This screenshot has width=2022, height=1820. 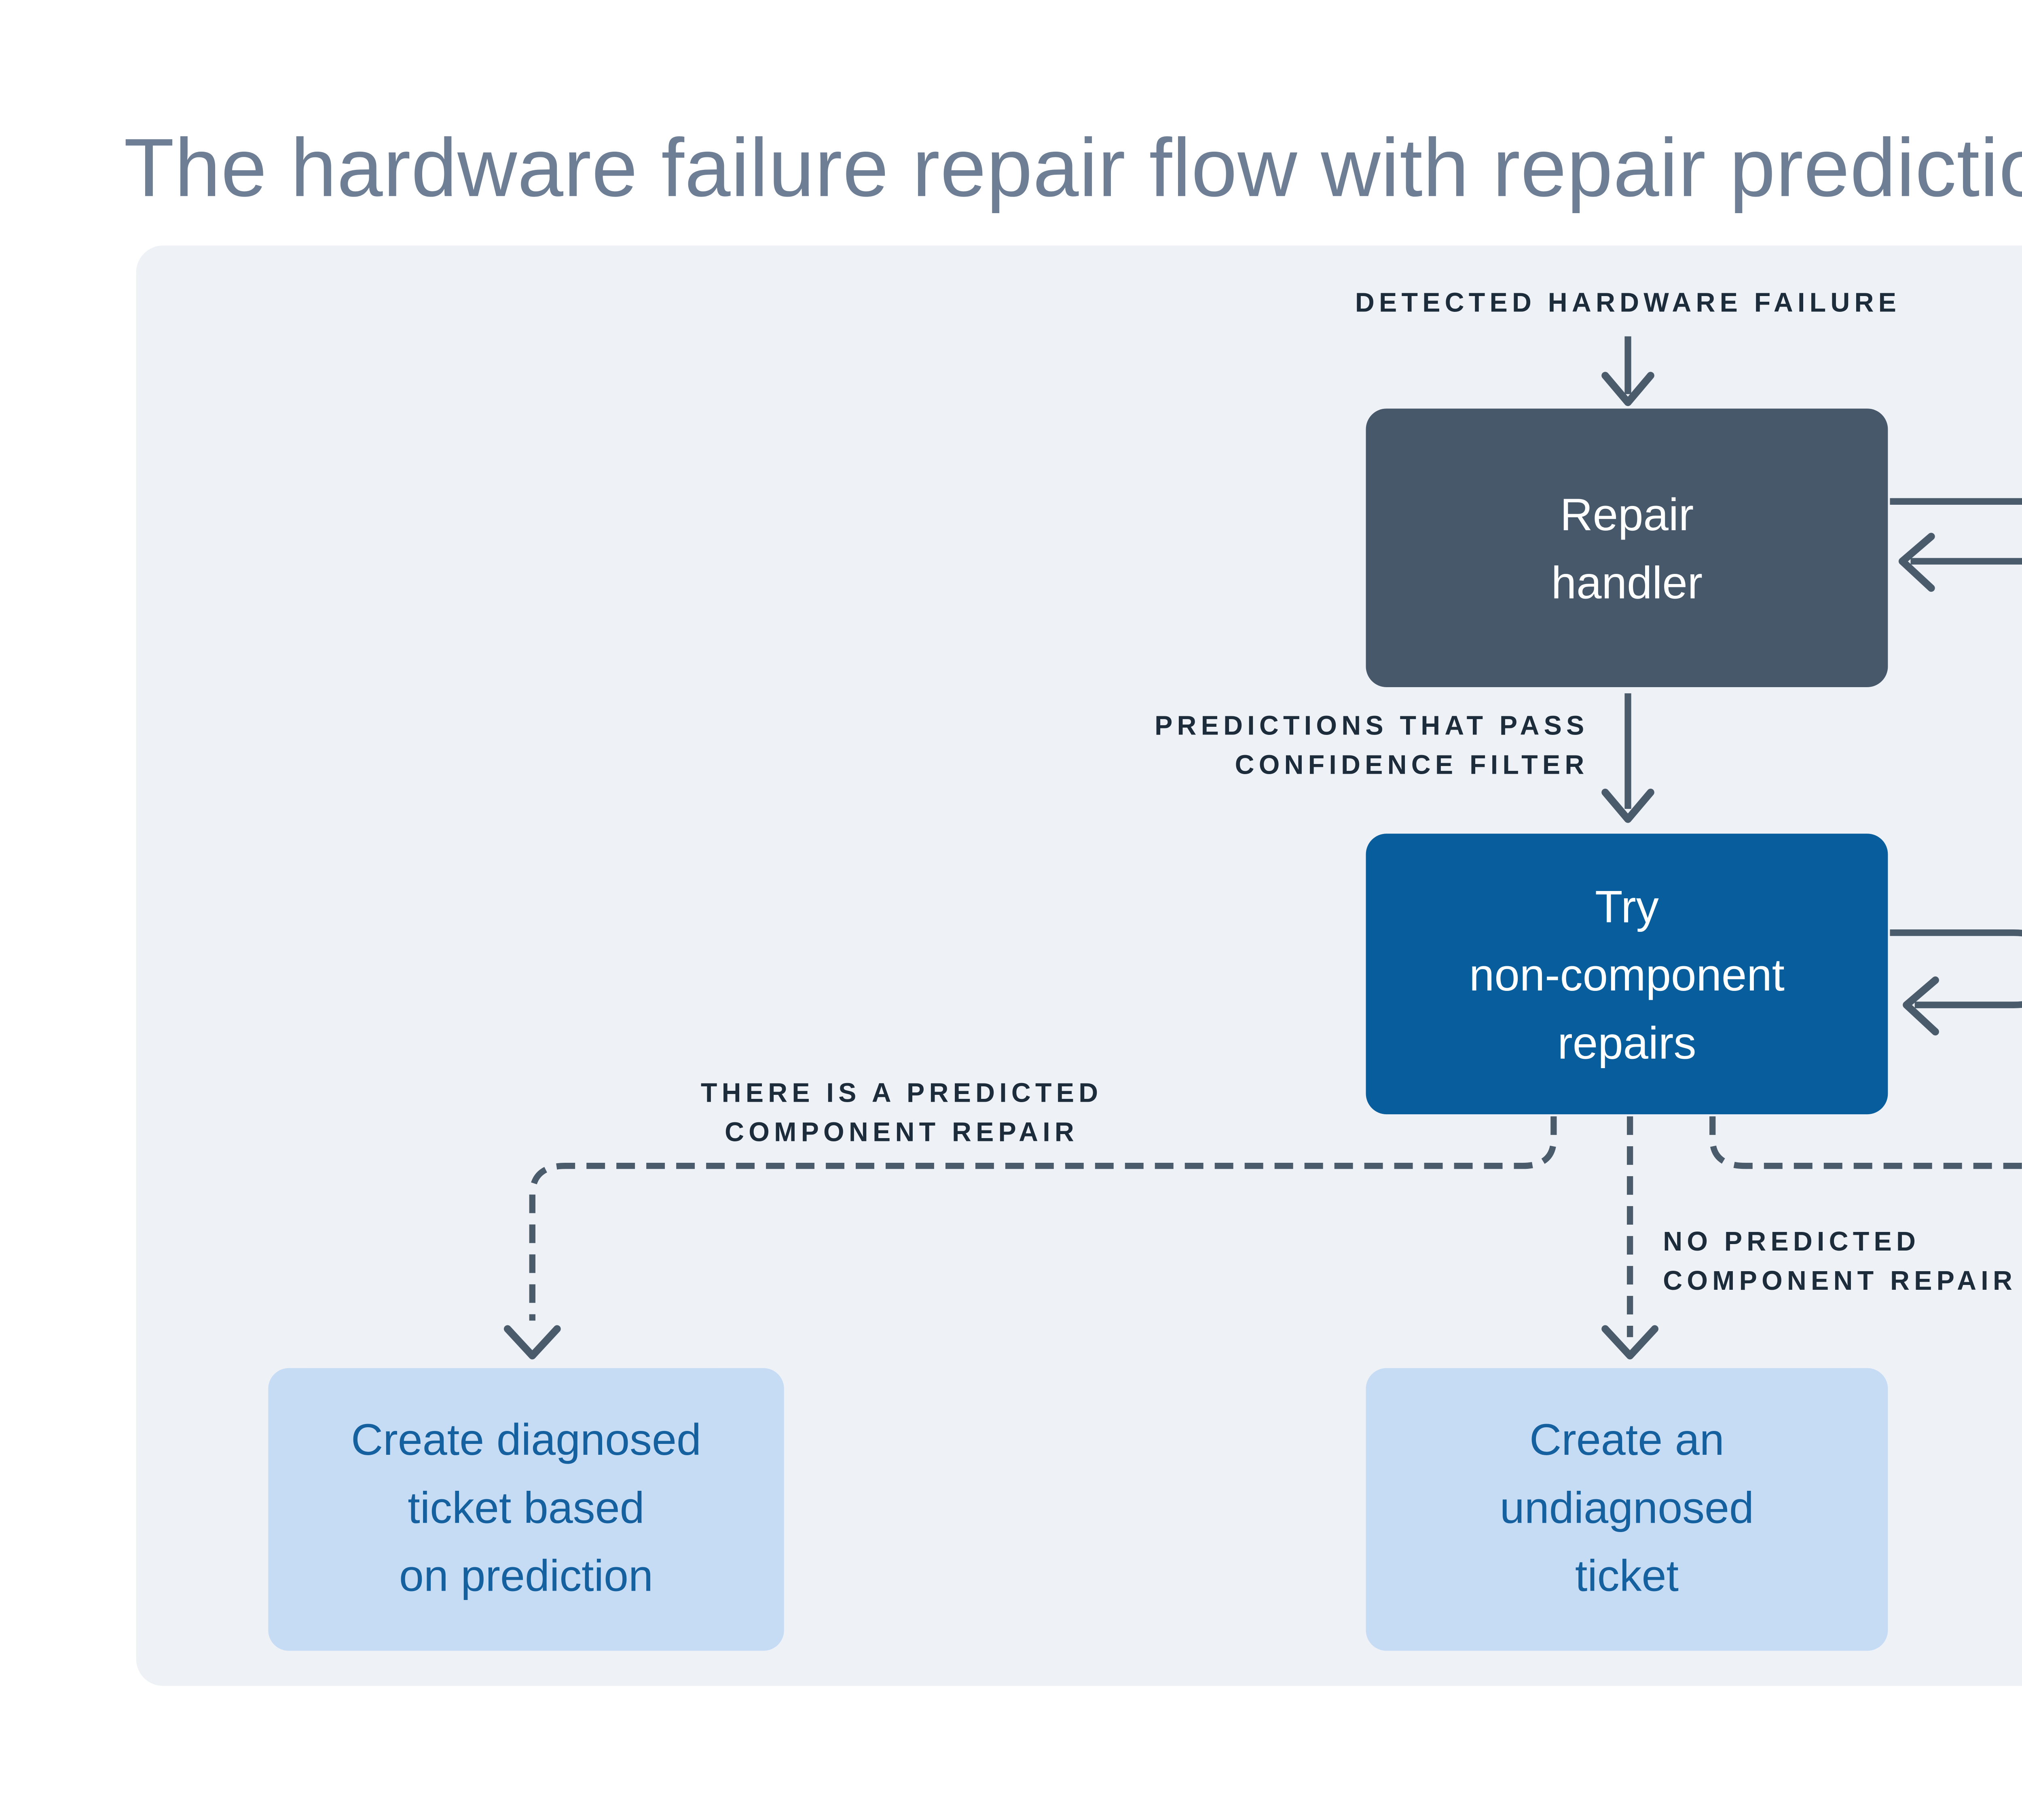 What do you see at coordinates (526, 1440) in the screenshot?
I see `node-line: Create diagnosed` at bounding box center [526, 1440].